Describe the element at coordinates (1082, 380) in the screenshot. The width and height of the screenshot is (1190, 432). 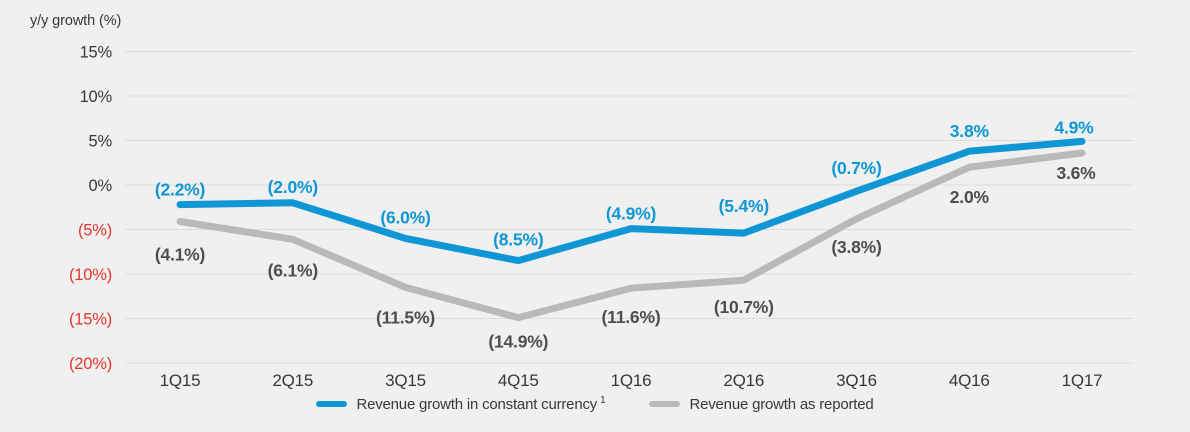
I see `x-axis-label: 1Q17` at that location.